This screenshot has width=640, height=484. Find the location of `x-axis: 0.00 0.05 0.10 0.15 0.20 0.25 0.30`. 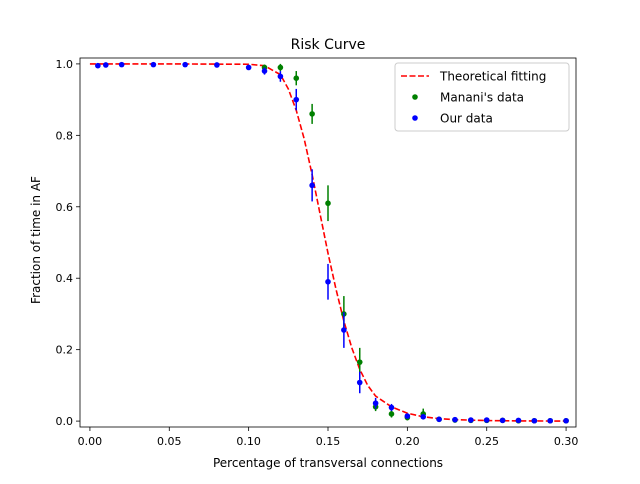

x-axis: 0.00 0.05 0.10 0.15 0.20 0.25 0.30 is located at coordinates (328, 437).